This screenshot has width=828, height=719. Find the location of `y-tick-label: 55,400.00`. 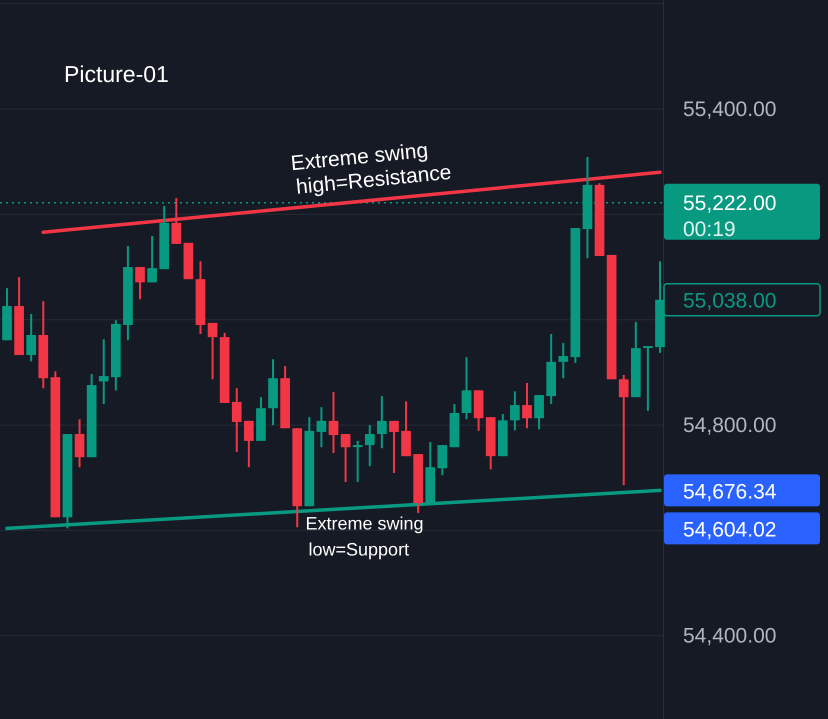

y-tick-label: 55,400.00 is located at coordinates (729, 109).